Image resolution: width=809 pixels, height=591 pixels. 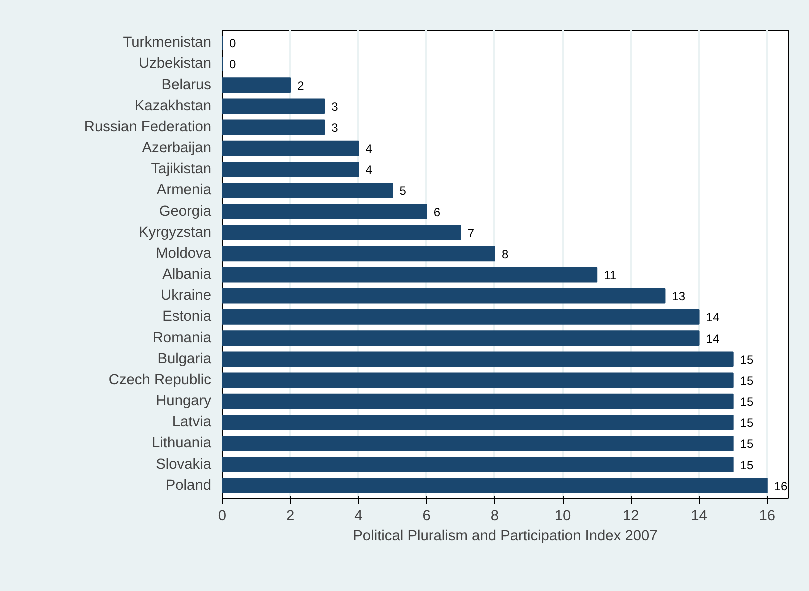 What do you see at coordinates (148, 127) in the screenshot?
I see `y-tick-label: Russian Federation` at bounding box center [148, 127].